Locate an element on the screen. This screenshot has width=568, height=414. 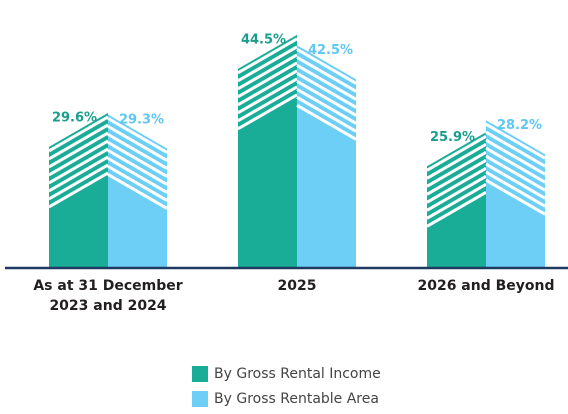
value-label: 25.9% is located at coordinates (452, 137).